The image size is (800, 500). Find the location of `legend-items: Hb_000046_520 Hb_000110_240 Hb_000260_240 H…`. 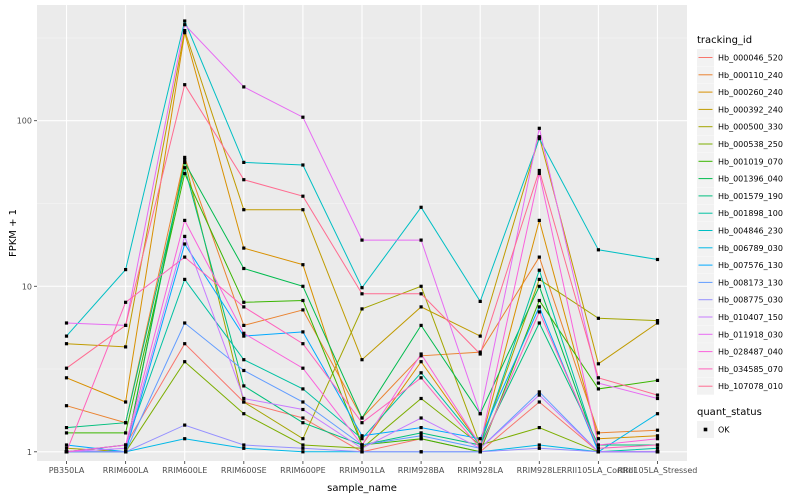

legend-items: Hb_000046_520 Hb_000110_240 Hb_000260_240 H… is located at coordinates (740, 222).